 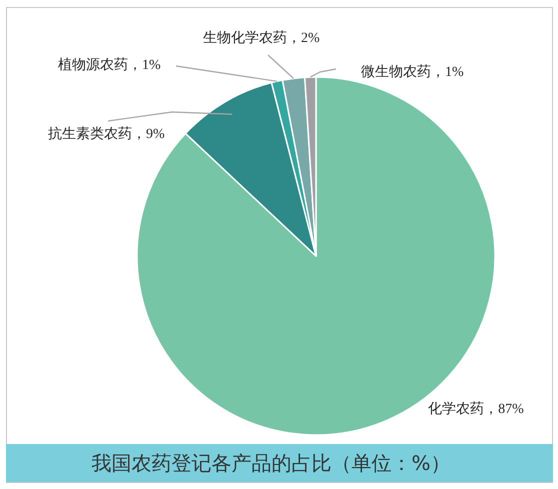 What do you see at coordinates (271, 463) in the screenshot?
I see `text: 我国农药登记各产品的占比（单位：%）` at bounding box center [271, 463].